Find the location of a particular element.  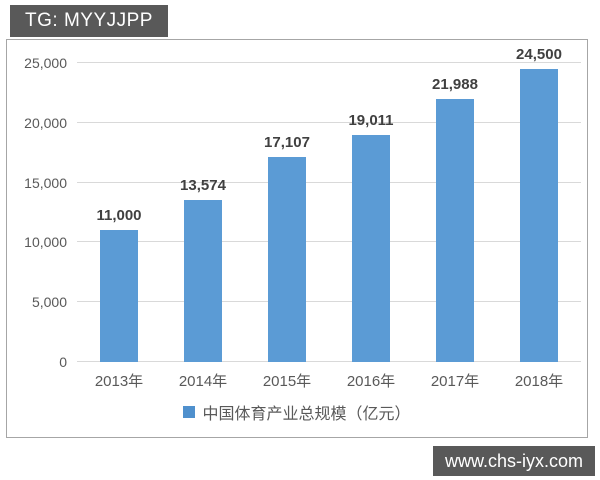

bar-value-label: 21,988 is located at coordinates (455, 85).